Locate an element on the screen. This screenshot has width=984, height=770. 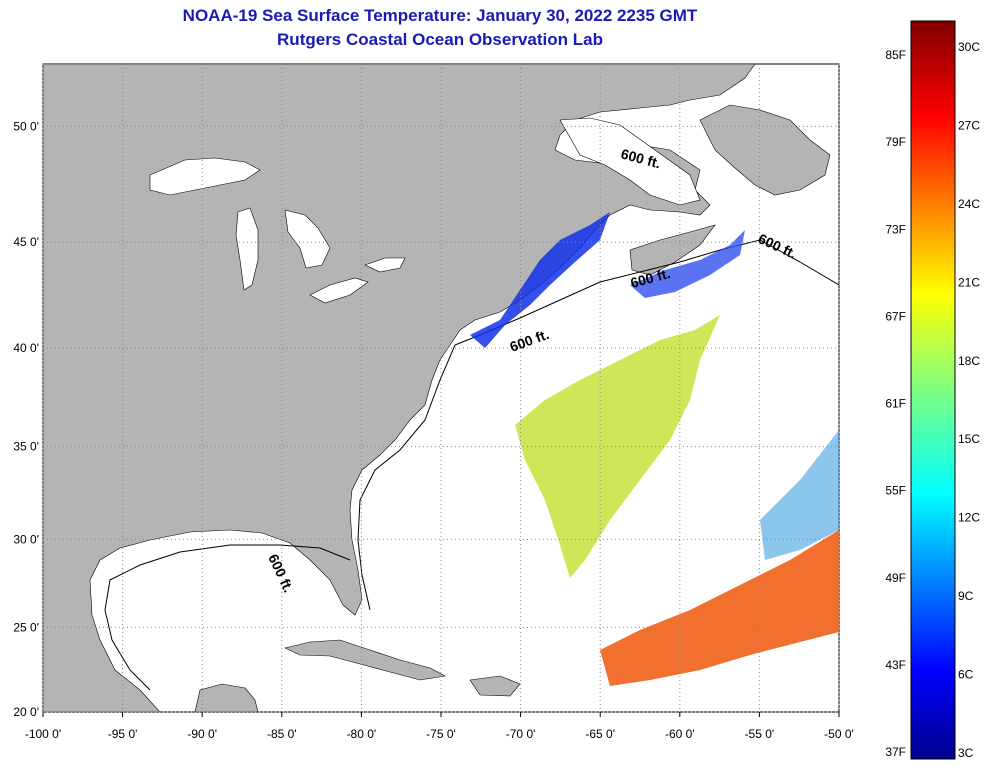
longitude-tick-label: -65 0' is located at coordinates (600, 734).